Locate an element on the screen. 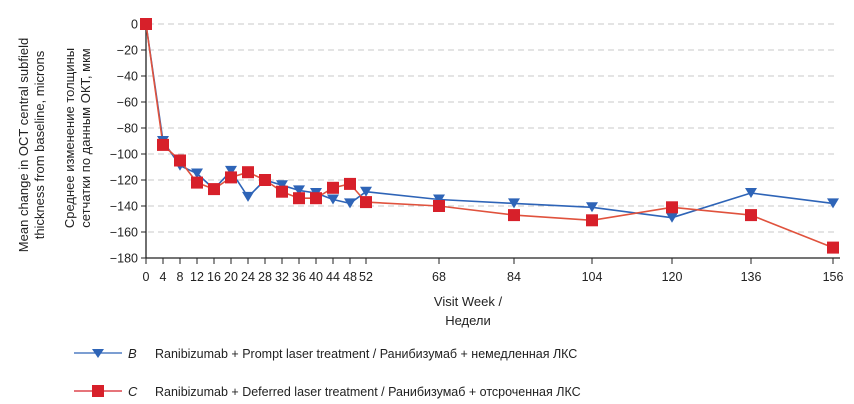 Image resolution: width=854 pixels, height=404 pixels. y-tick-label: −80 is located at coordinates (127, 129).